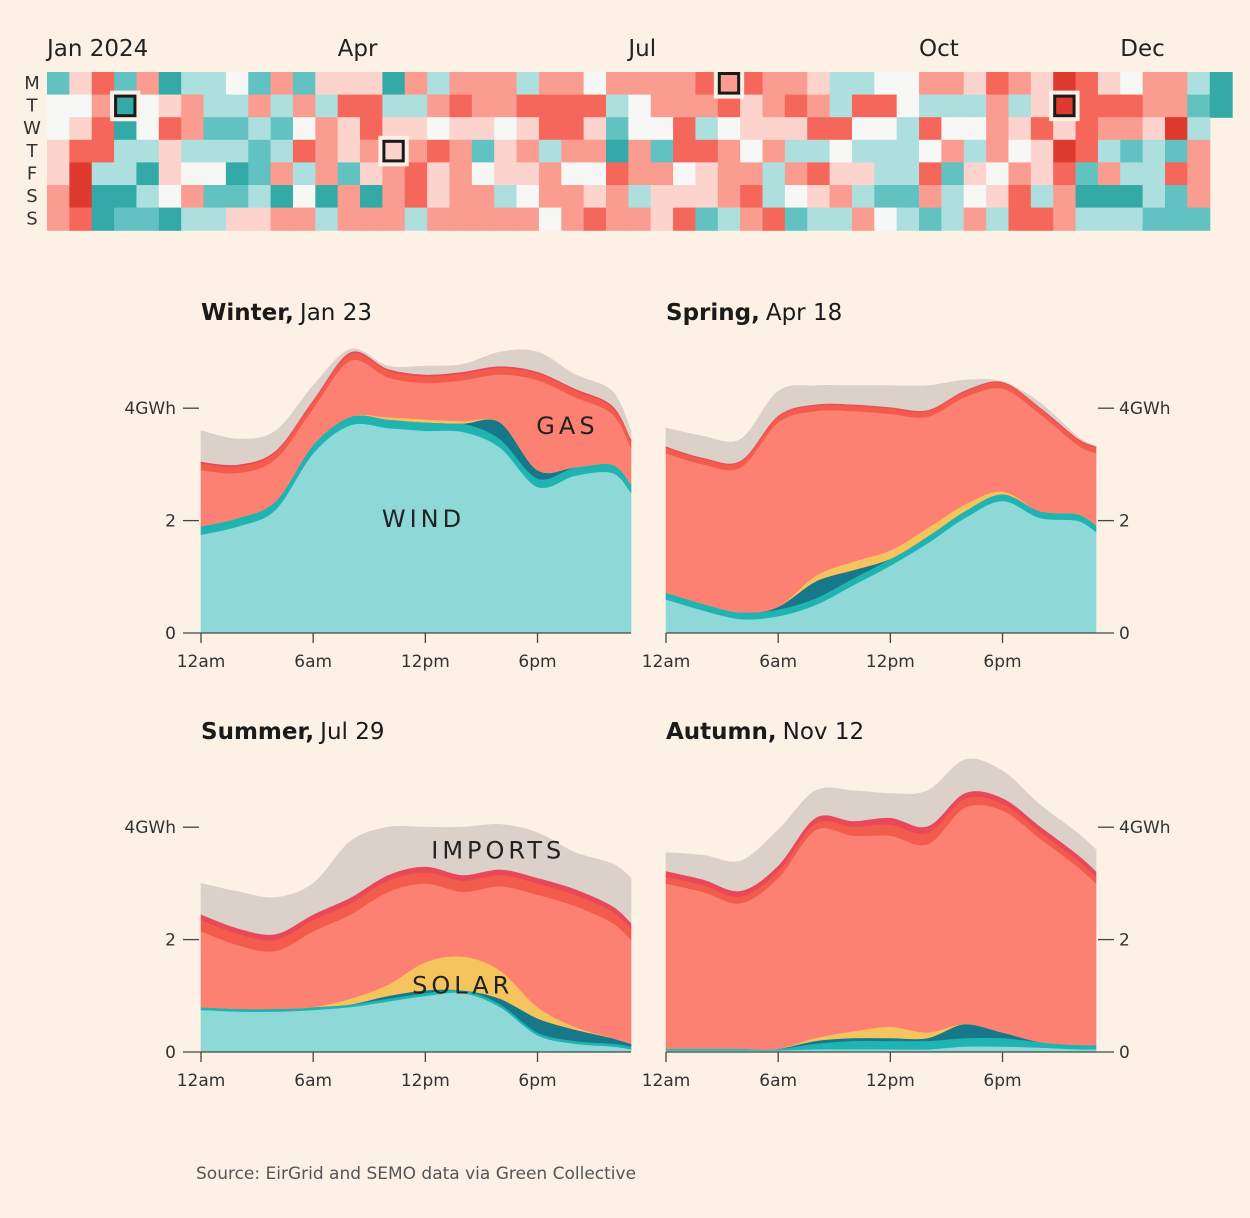  Describe the element at coordinates (1145, 828) in the screenshot. I see `y-tick-label: 4GWh` at that location.